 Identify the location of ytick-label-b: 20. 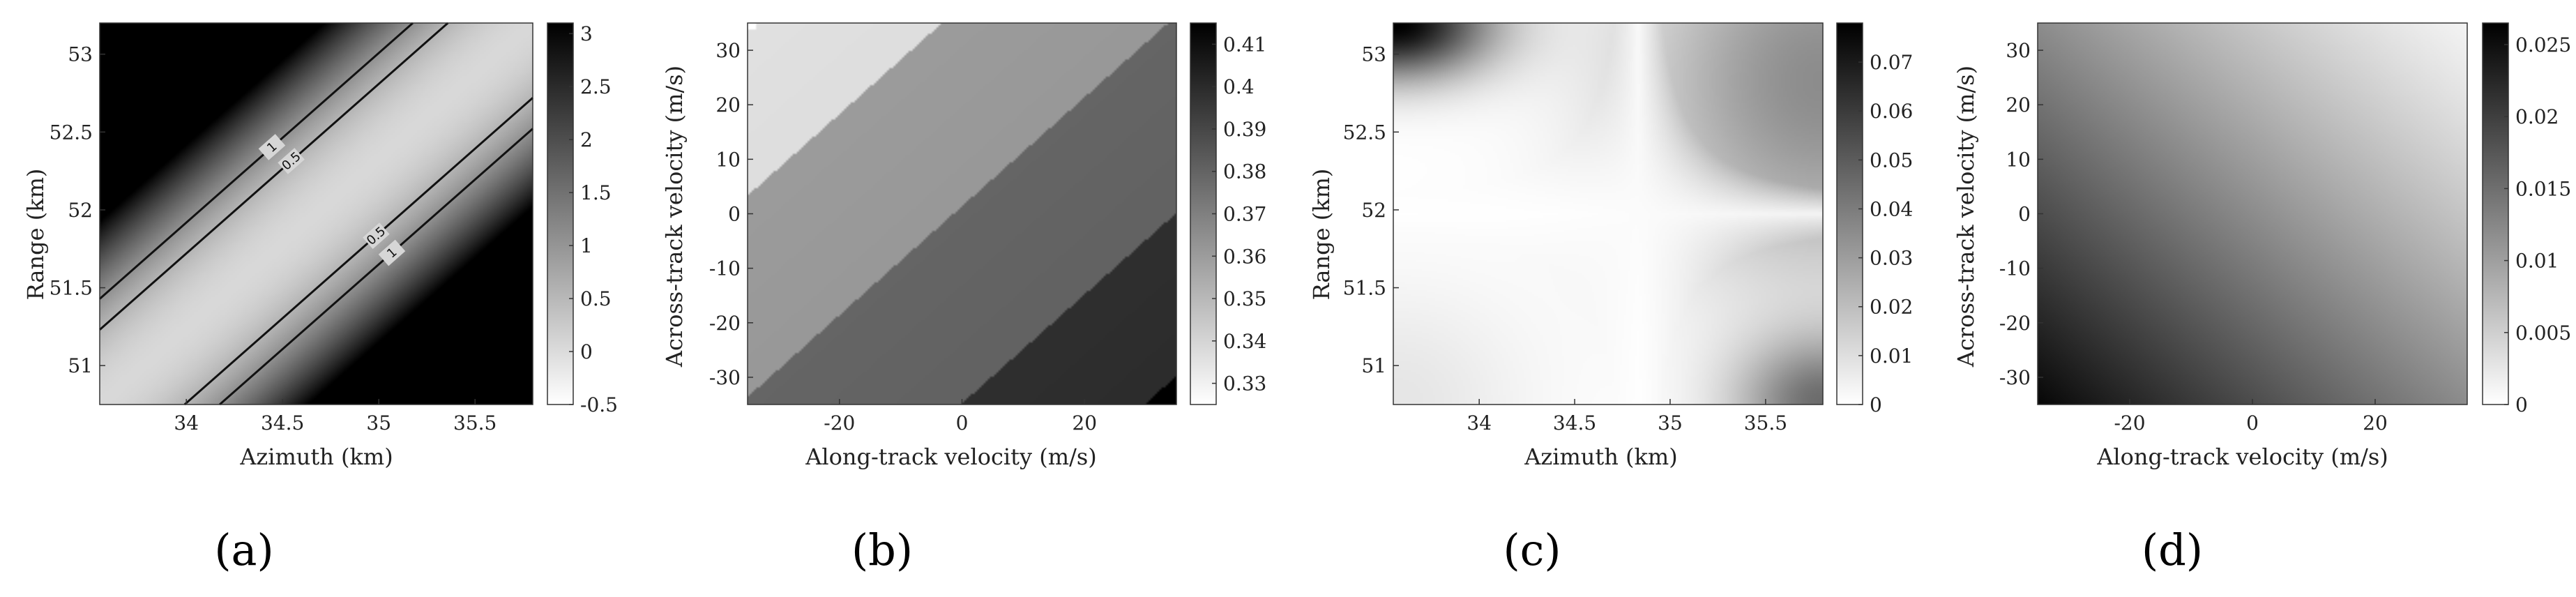
(728, 104).